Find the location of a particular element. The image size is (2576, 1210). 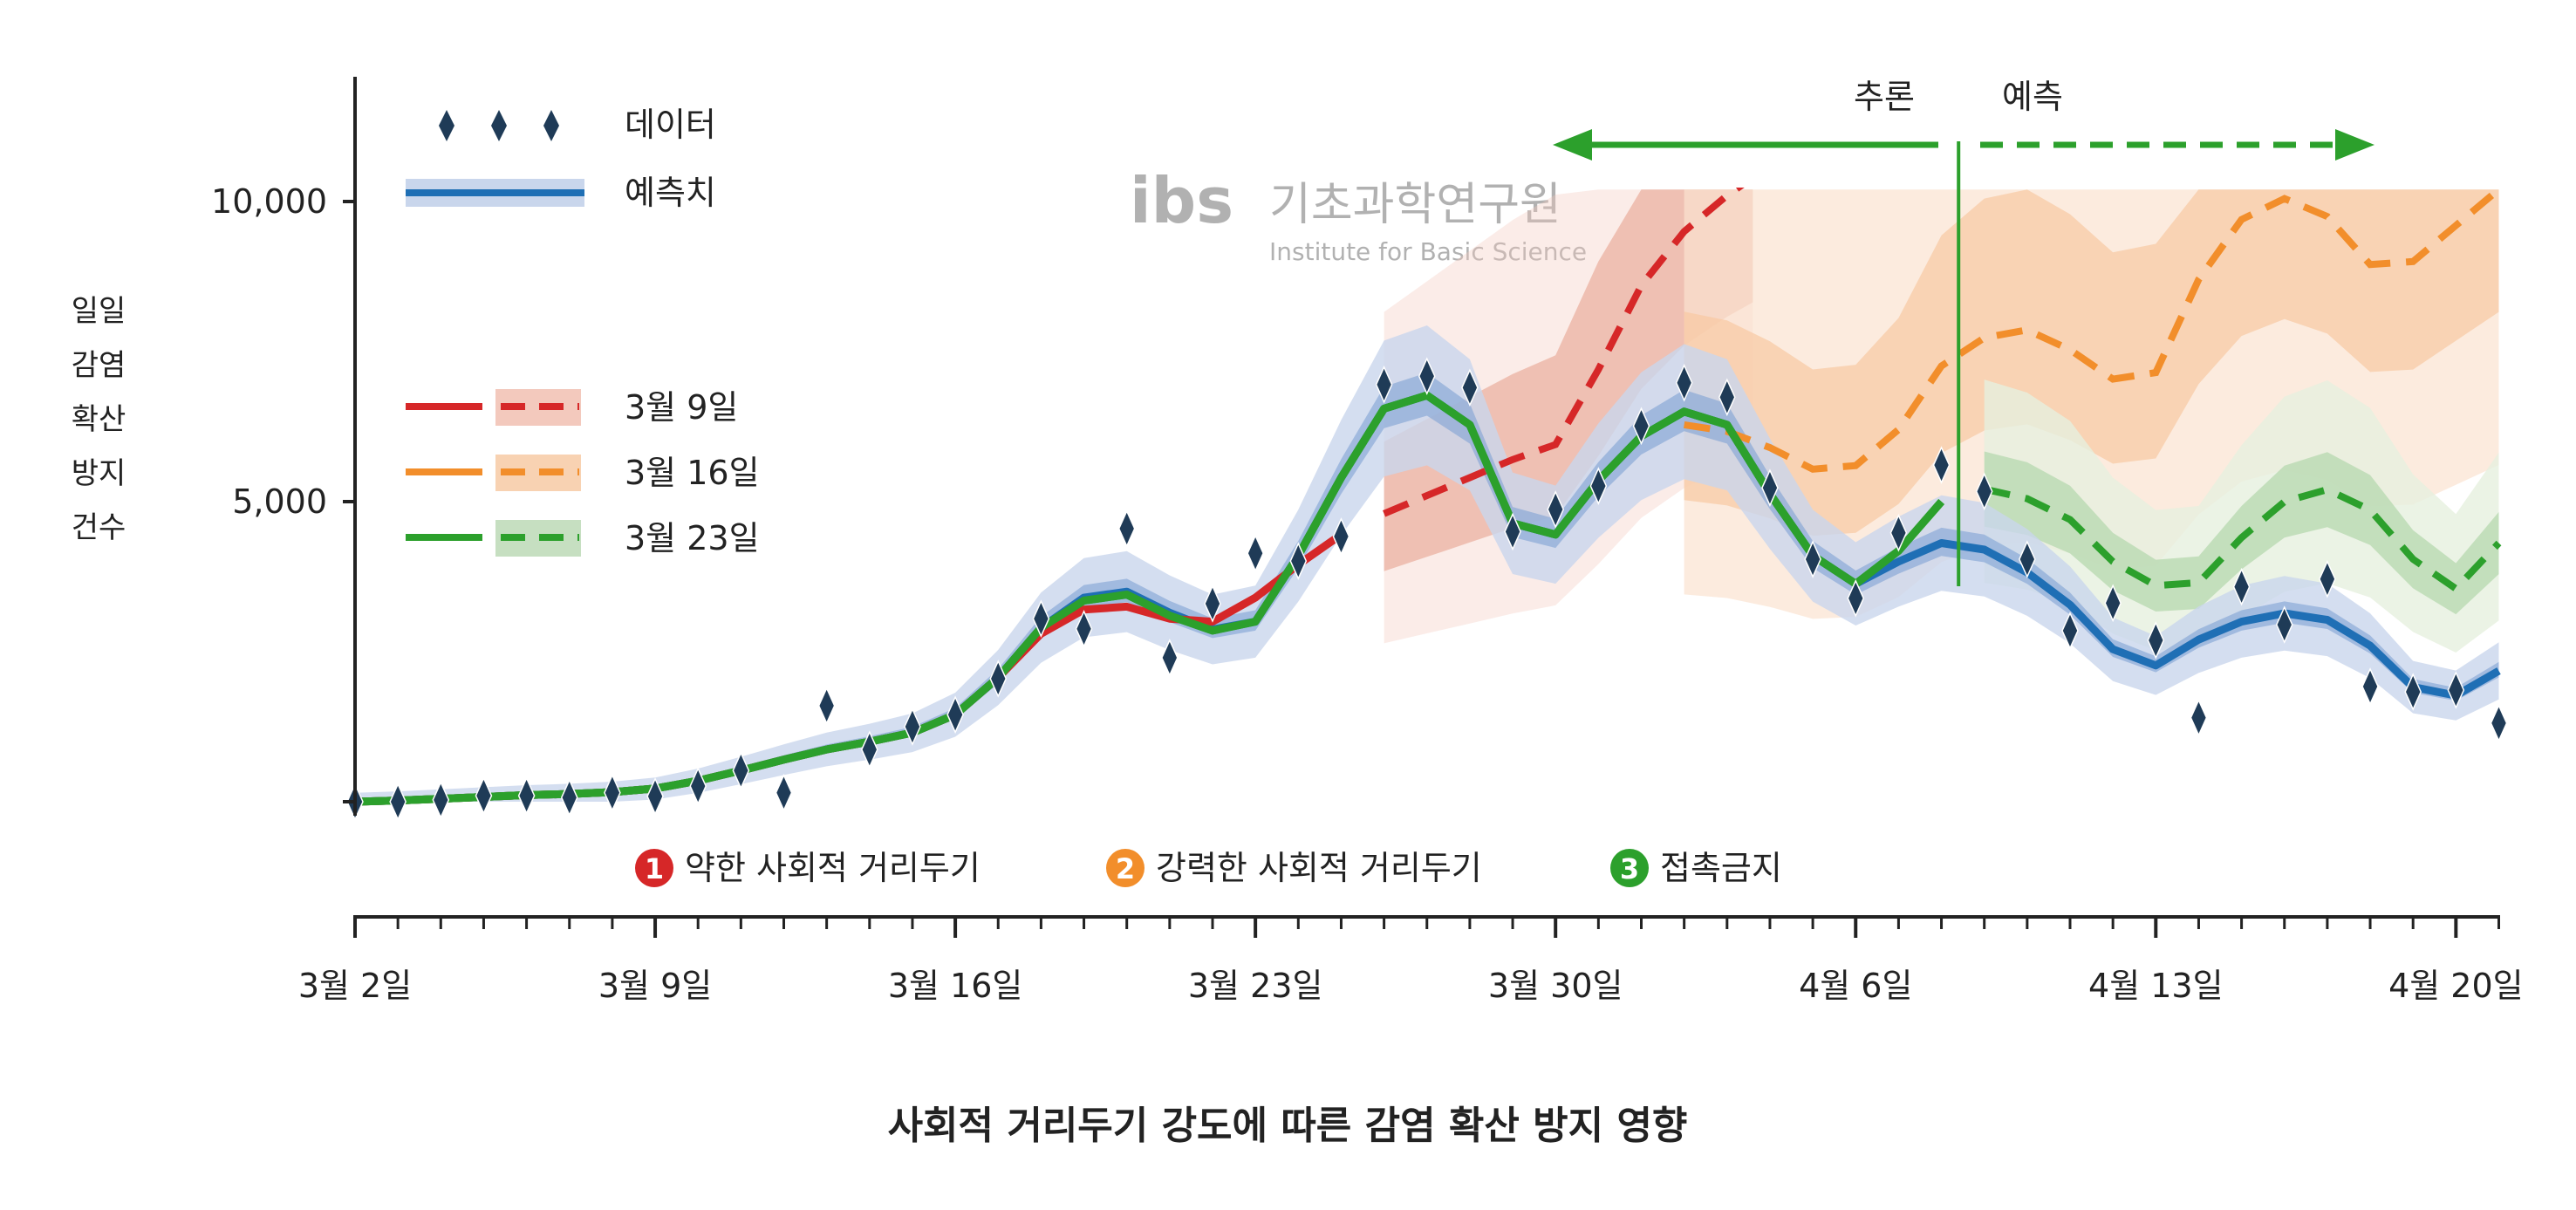

y-label-line: 확산 is located at coordinates (99, 419).